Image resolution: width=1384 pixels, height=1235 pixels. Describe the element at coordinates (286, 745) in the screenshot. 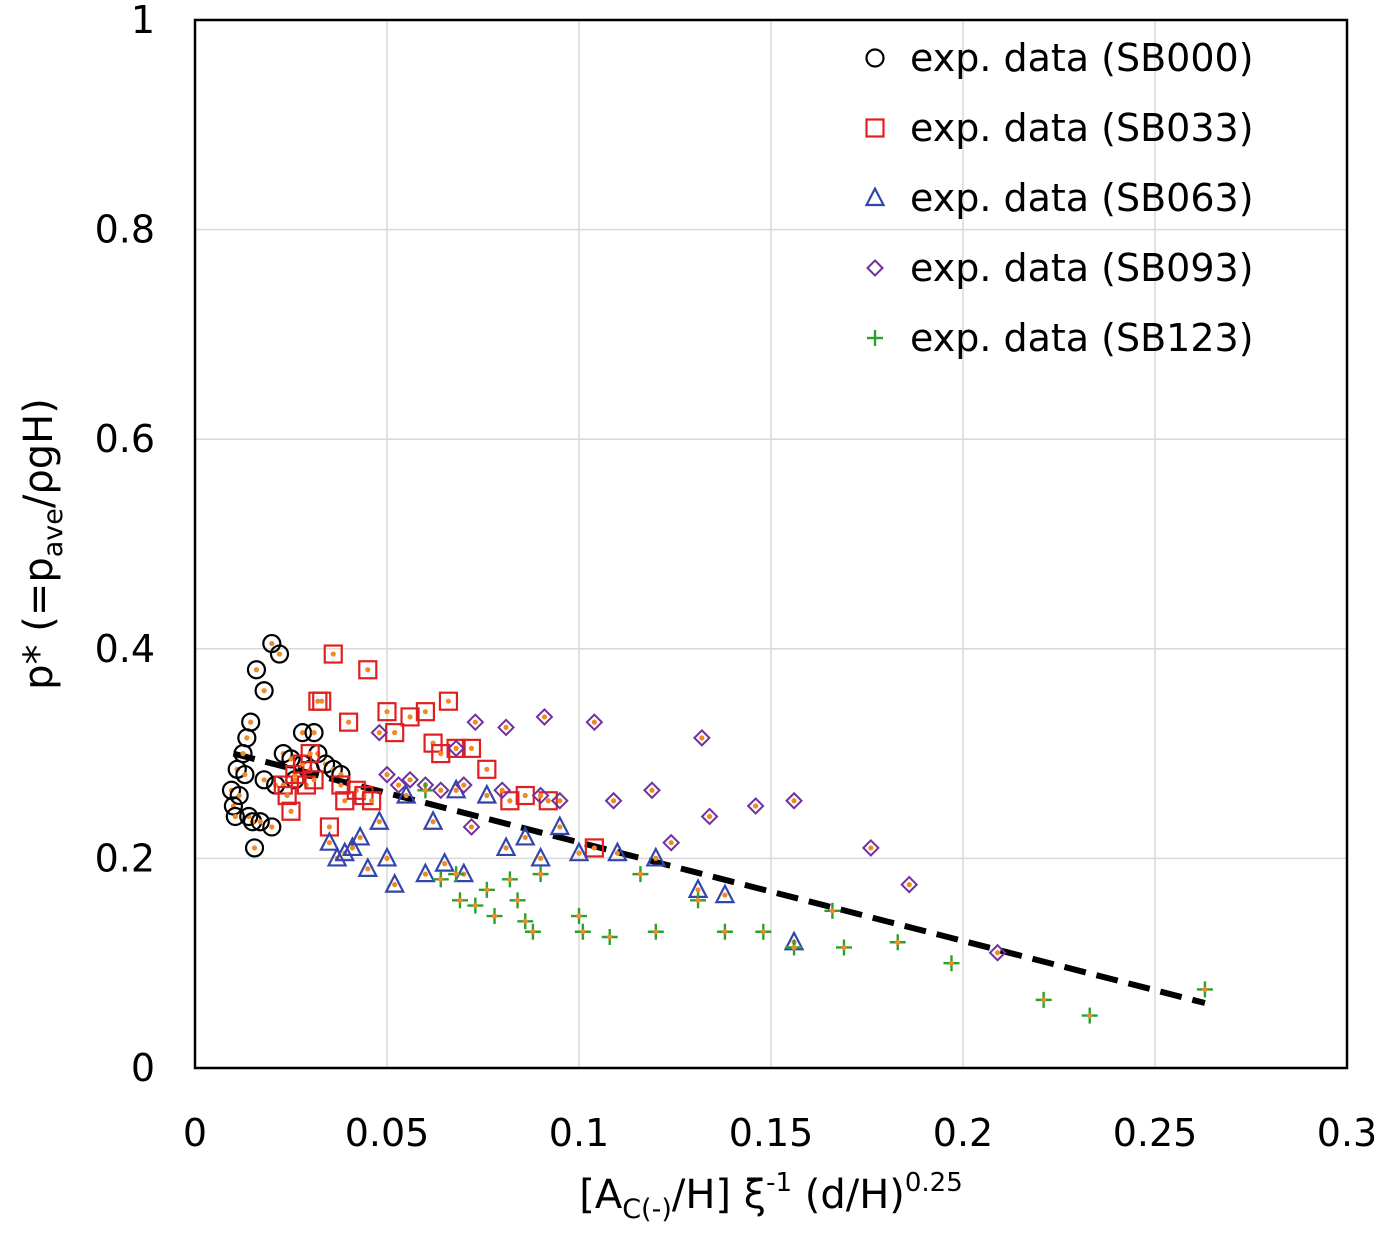

I see `series-exp-data-sb000-` at that location.